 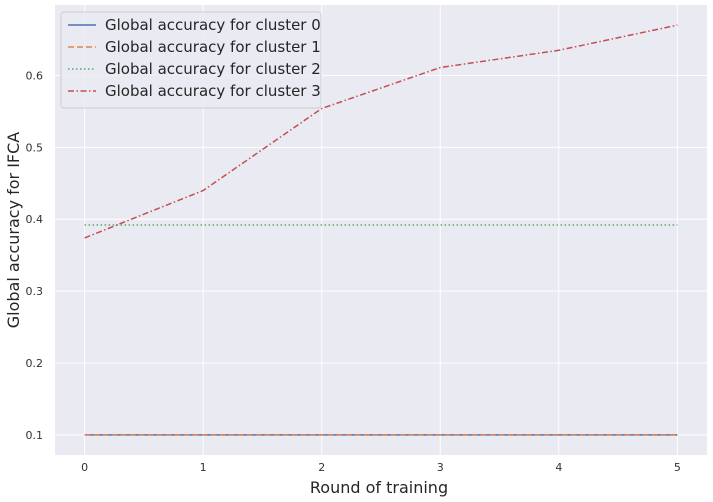 What do you see at coordinates (677, 467) in the screenshot?
I see `x-tick-label: 5` at bounding box center [677, 467].